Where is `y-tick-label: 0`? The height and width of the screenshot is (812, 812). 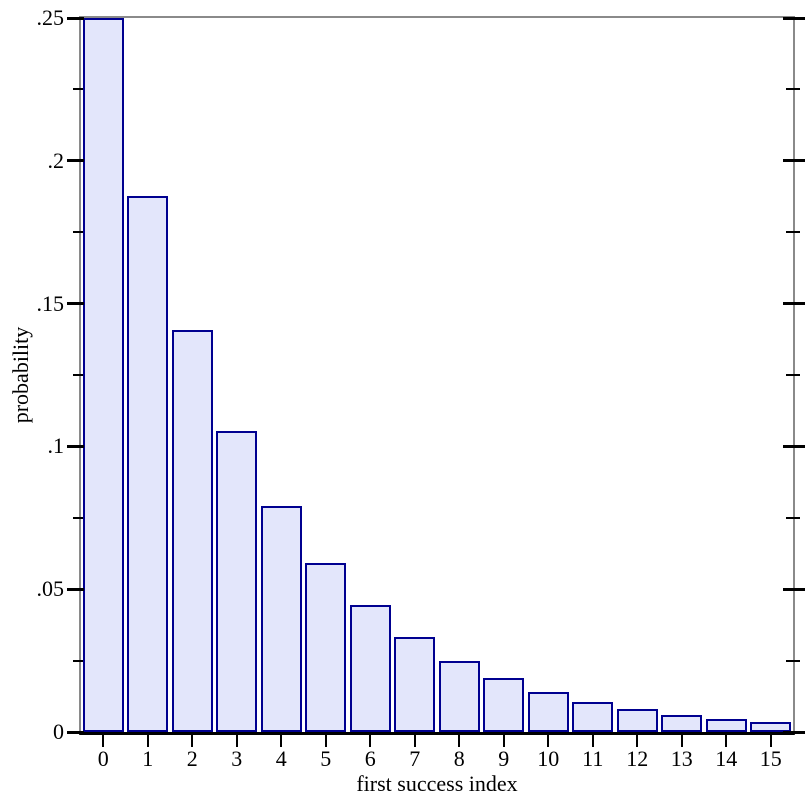
y-tick-label: 0 is located at coordinates (58, 731).